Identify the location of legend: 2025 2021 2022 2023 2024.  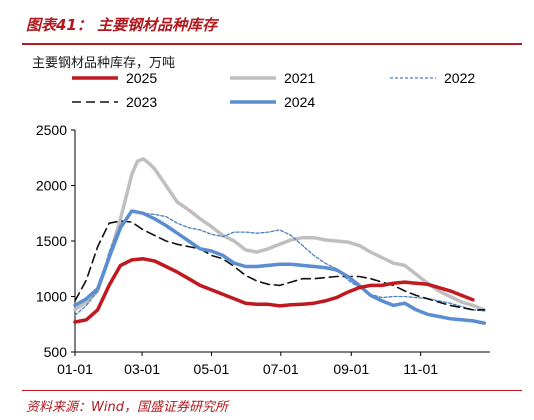
(273, 90).